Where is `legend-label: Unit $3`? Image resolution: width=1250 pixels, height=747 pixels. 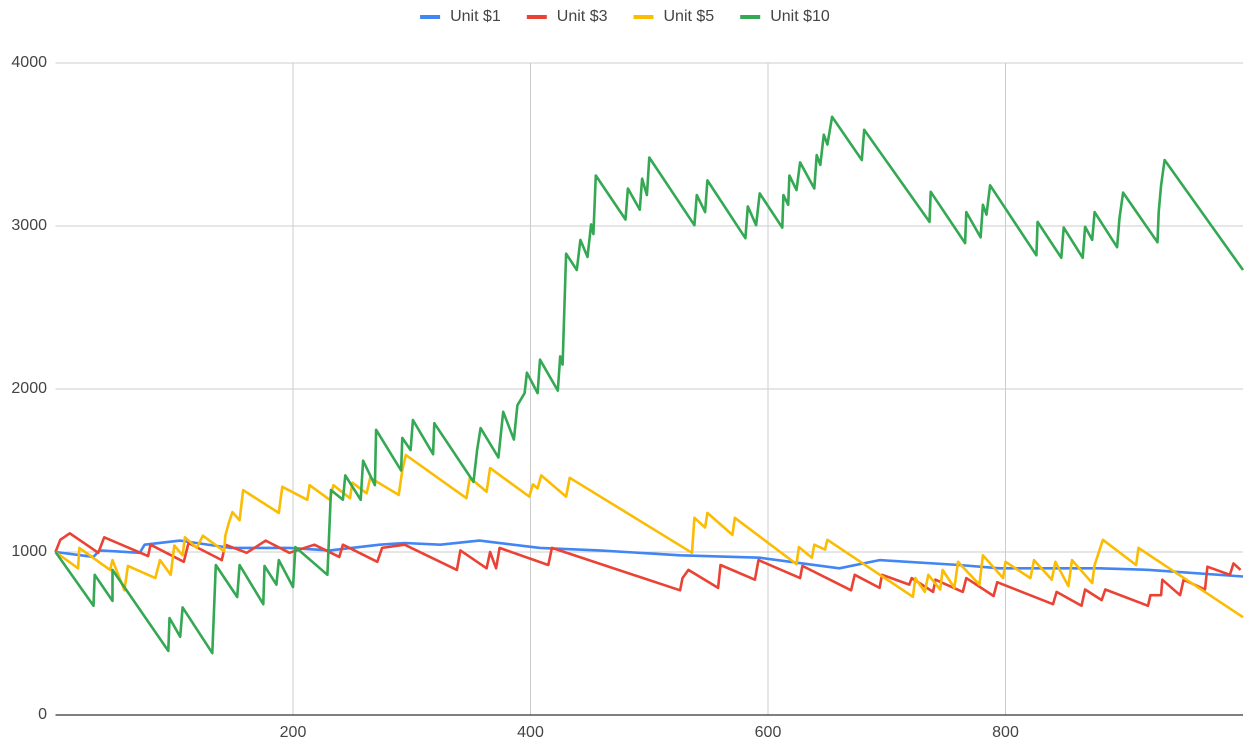
legend-label: Unit $3 is located at coordinates (582, 16).